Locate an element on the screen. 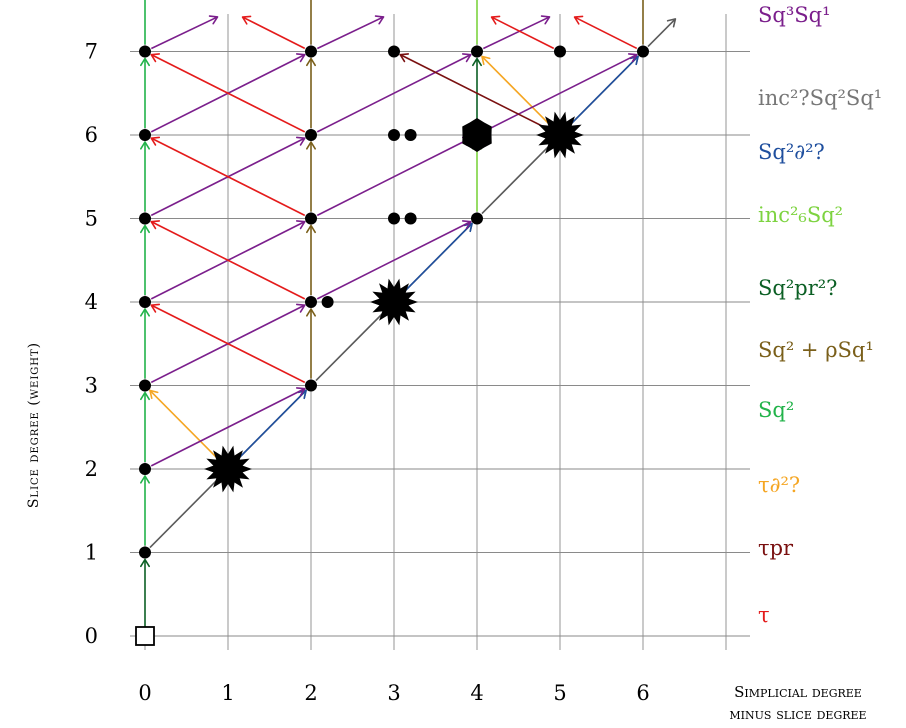 Image resolution: width=906 pixels, height=728 pixels. y-tick-label: 7 is located at coordinates (91, 52).